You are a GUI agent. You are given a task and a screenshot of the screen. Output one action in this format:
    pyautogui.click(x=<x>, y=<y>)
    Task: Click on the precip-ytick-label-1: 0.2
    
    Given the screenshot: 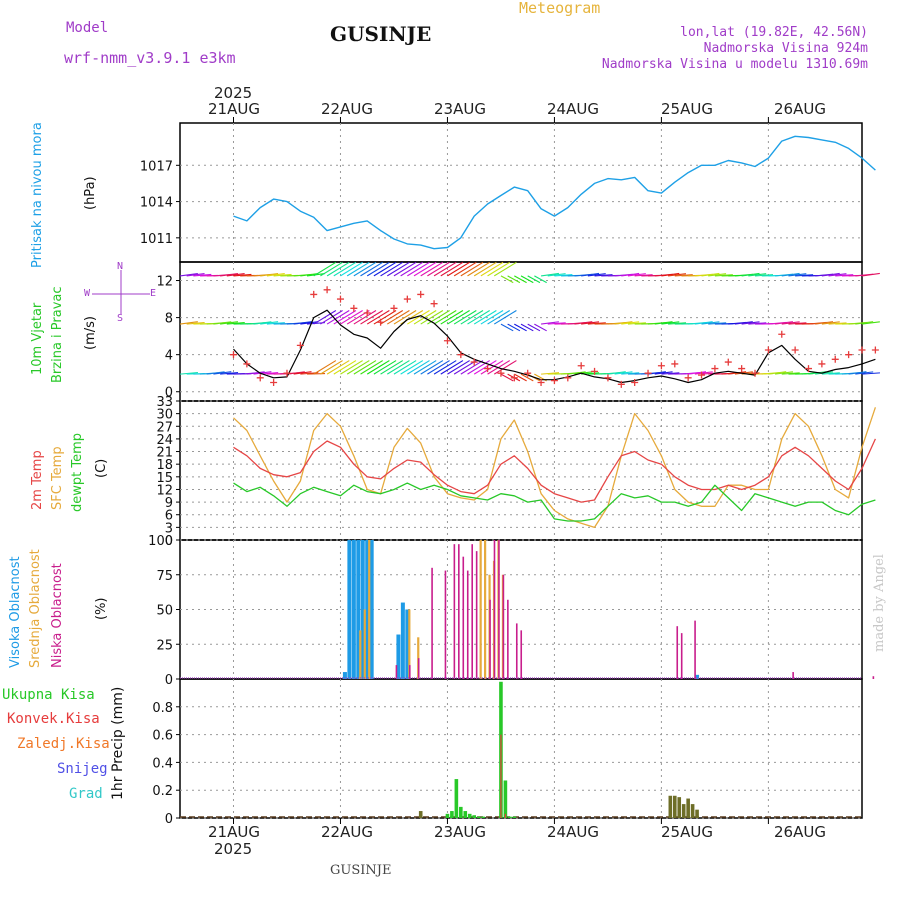 What is the action you would take?
    pyautogui.click(x=162, y=791)
    